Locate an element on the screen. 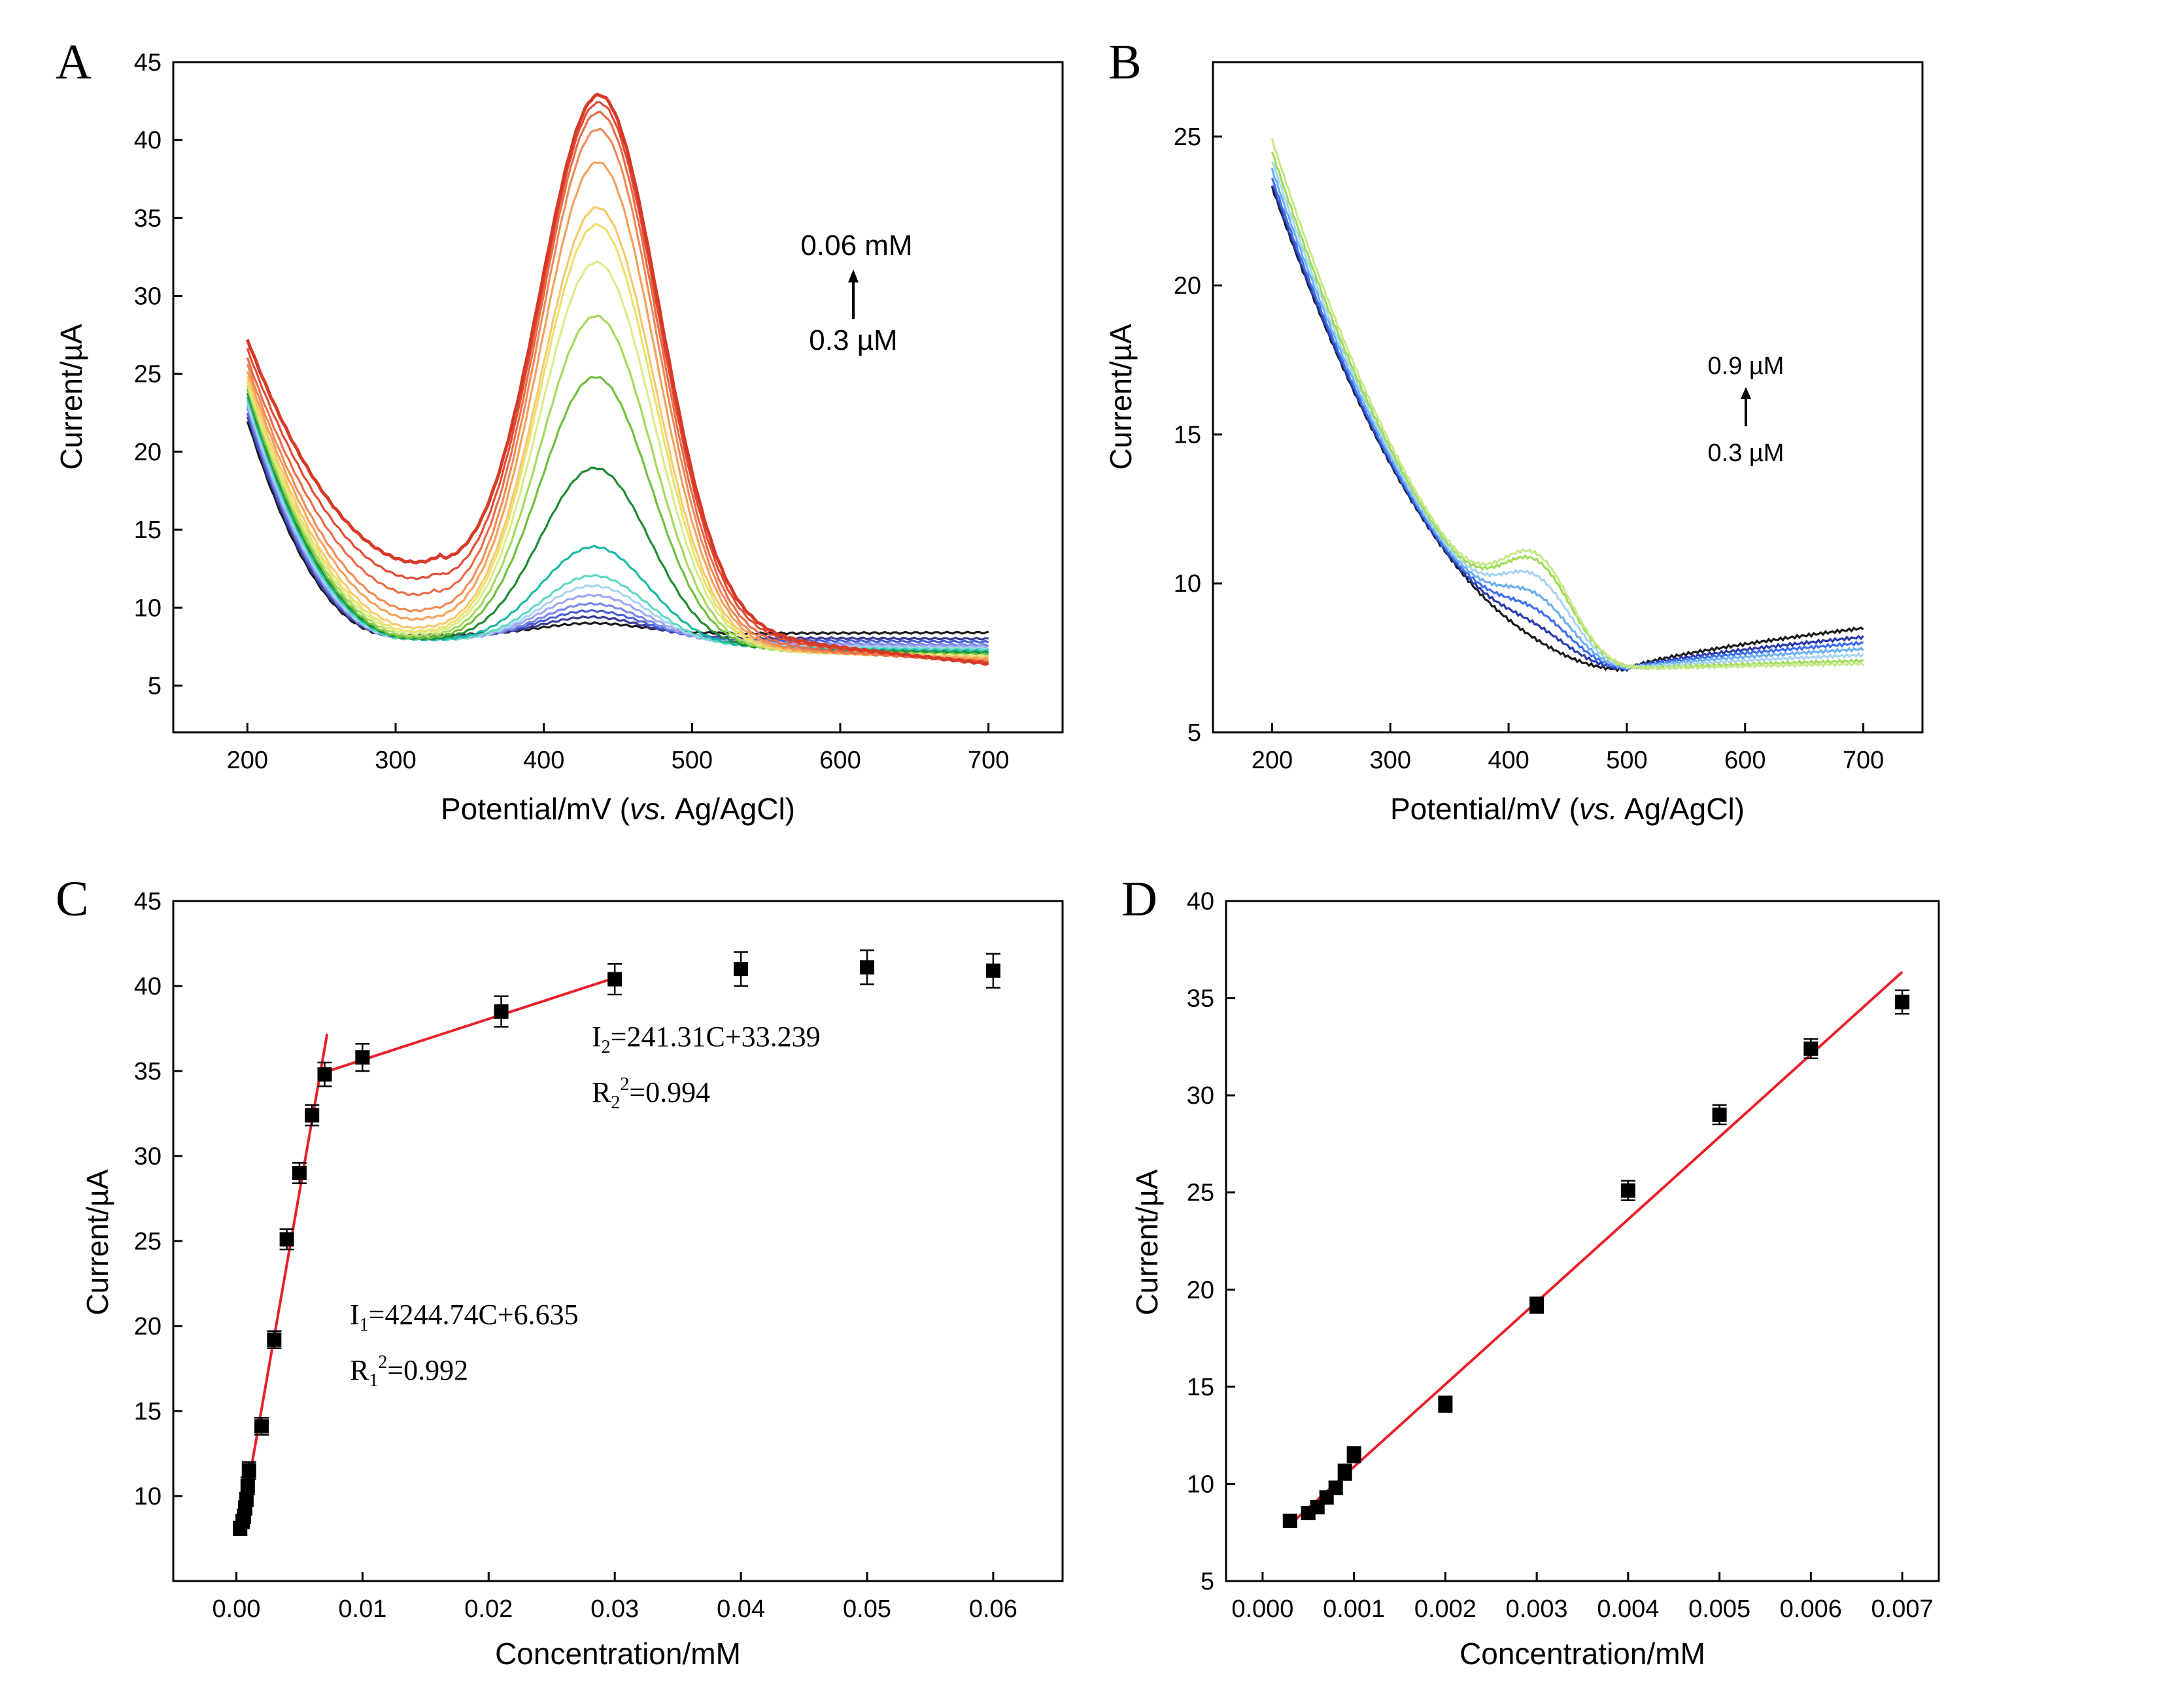 This screenshot has width=2184, height=1702. x-tick-label: 0.003 is located at coordinates (1537, 1609).